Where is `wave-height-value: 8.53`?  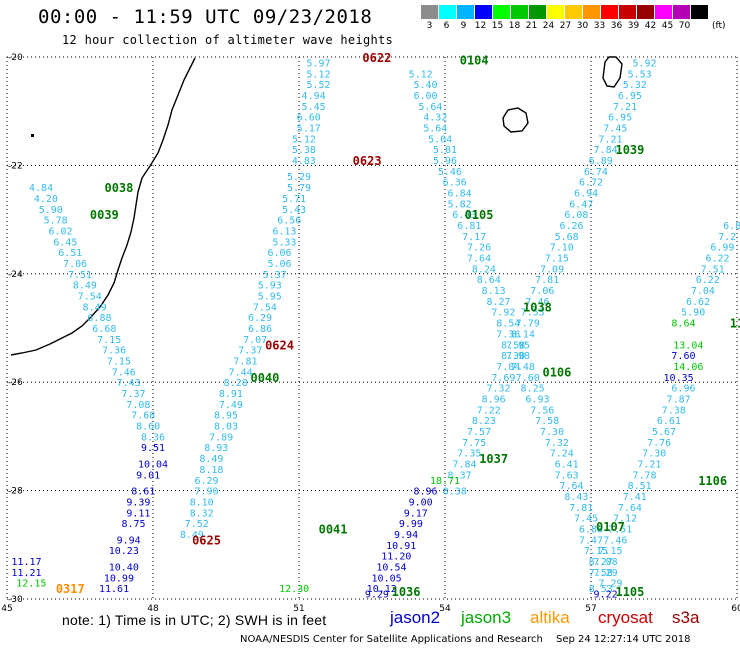
wave-height-value: 8.53 is located at coordinates (601, 589).